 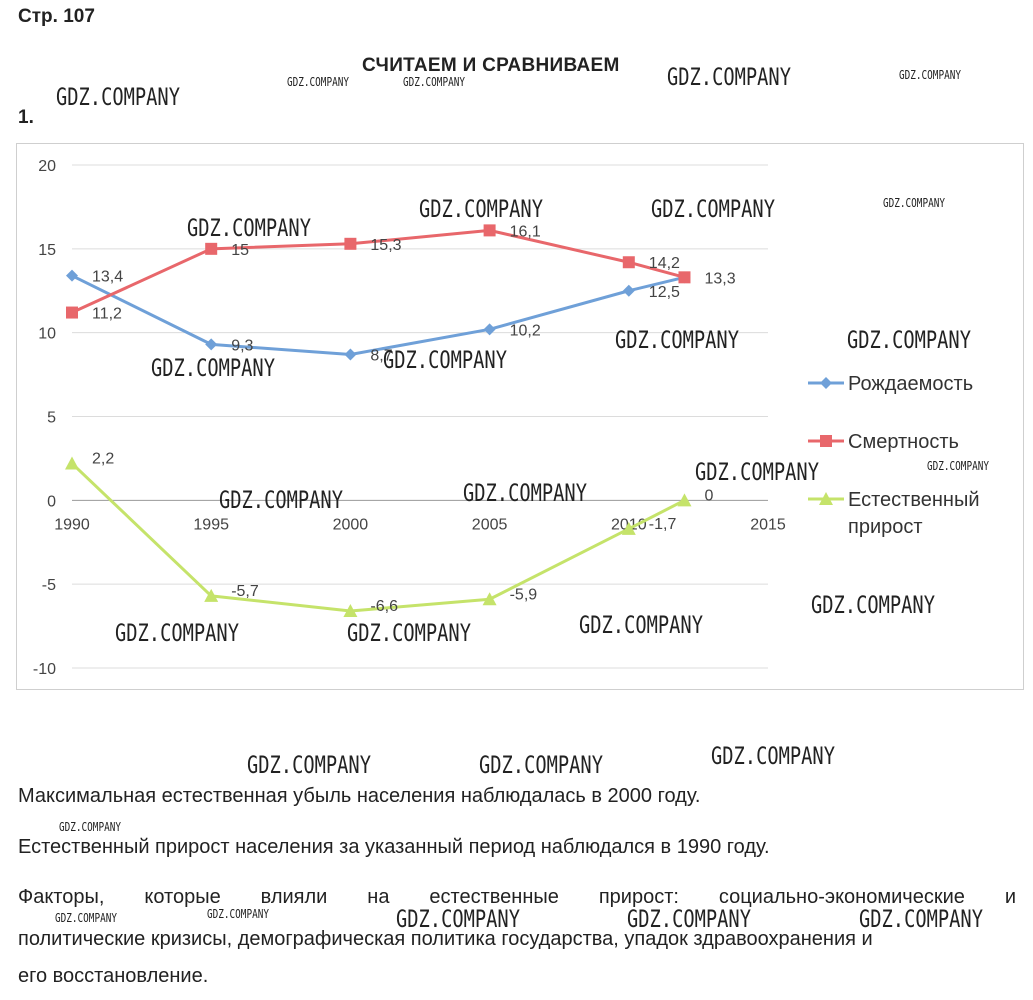 What do you see at coordinates (768, 524) in the screenshot?
I see `x-tick-label: 2015` at bounding box center [768, 524].